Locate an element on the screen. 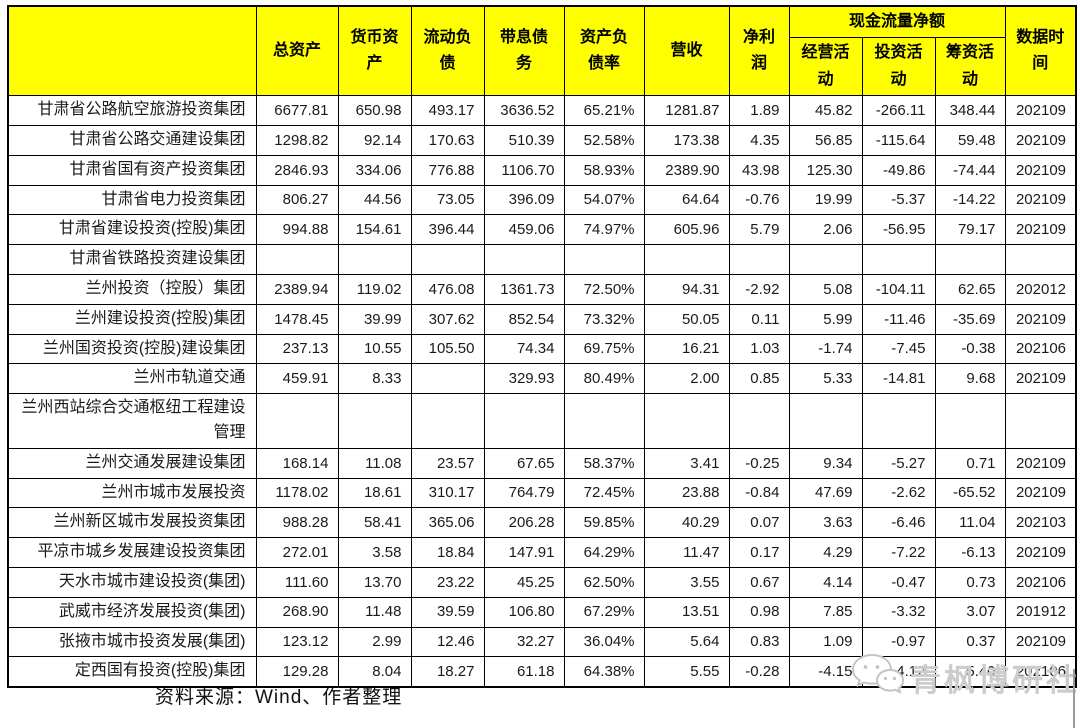 Image resolution: width=1080 pixels, height=728 pixels. value-cell: -0.38 is located at coordinates (970, 349).